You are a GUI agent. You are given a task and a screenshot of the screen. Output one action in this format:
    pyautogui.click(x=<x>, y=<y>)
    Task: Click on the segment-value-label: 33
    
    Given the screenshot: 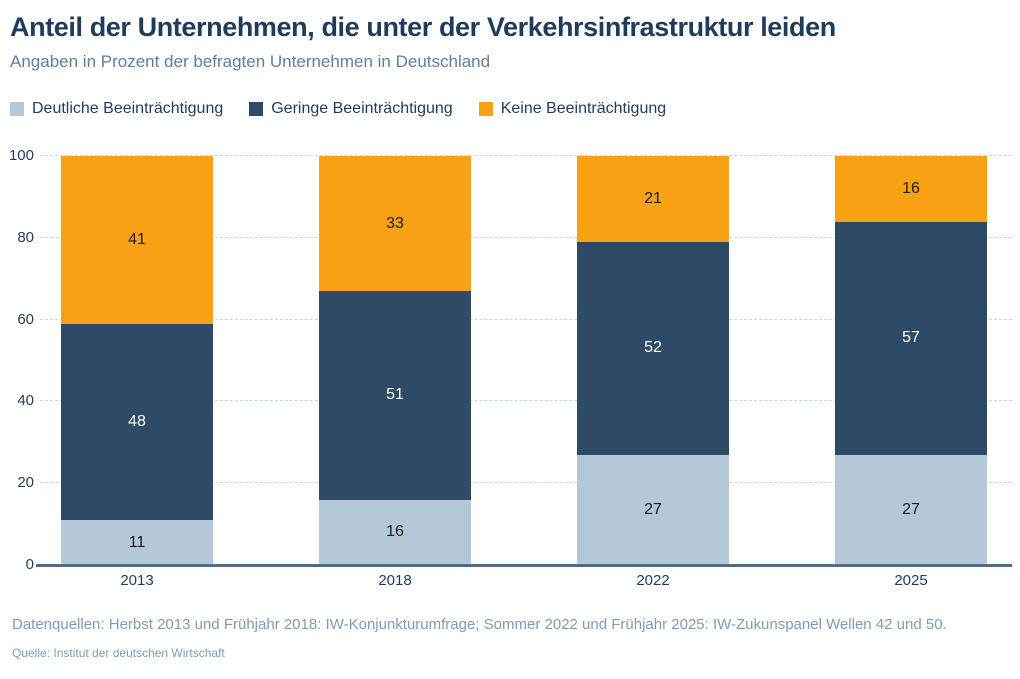 What is the action you would take?
    pyautogui.click(x=395, y=223)
    